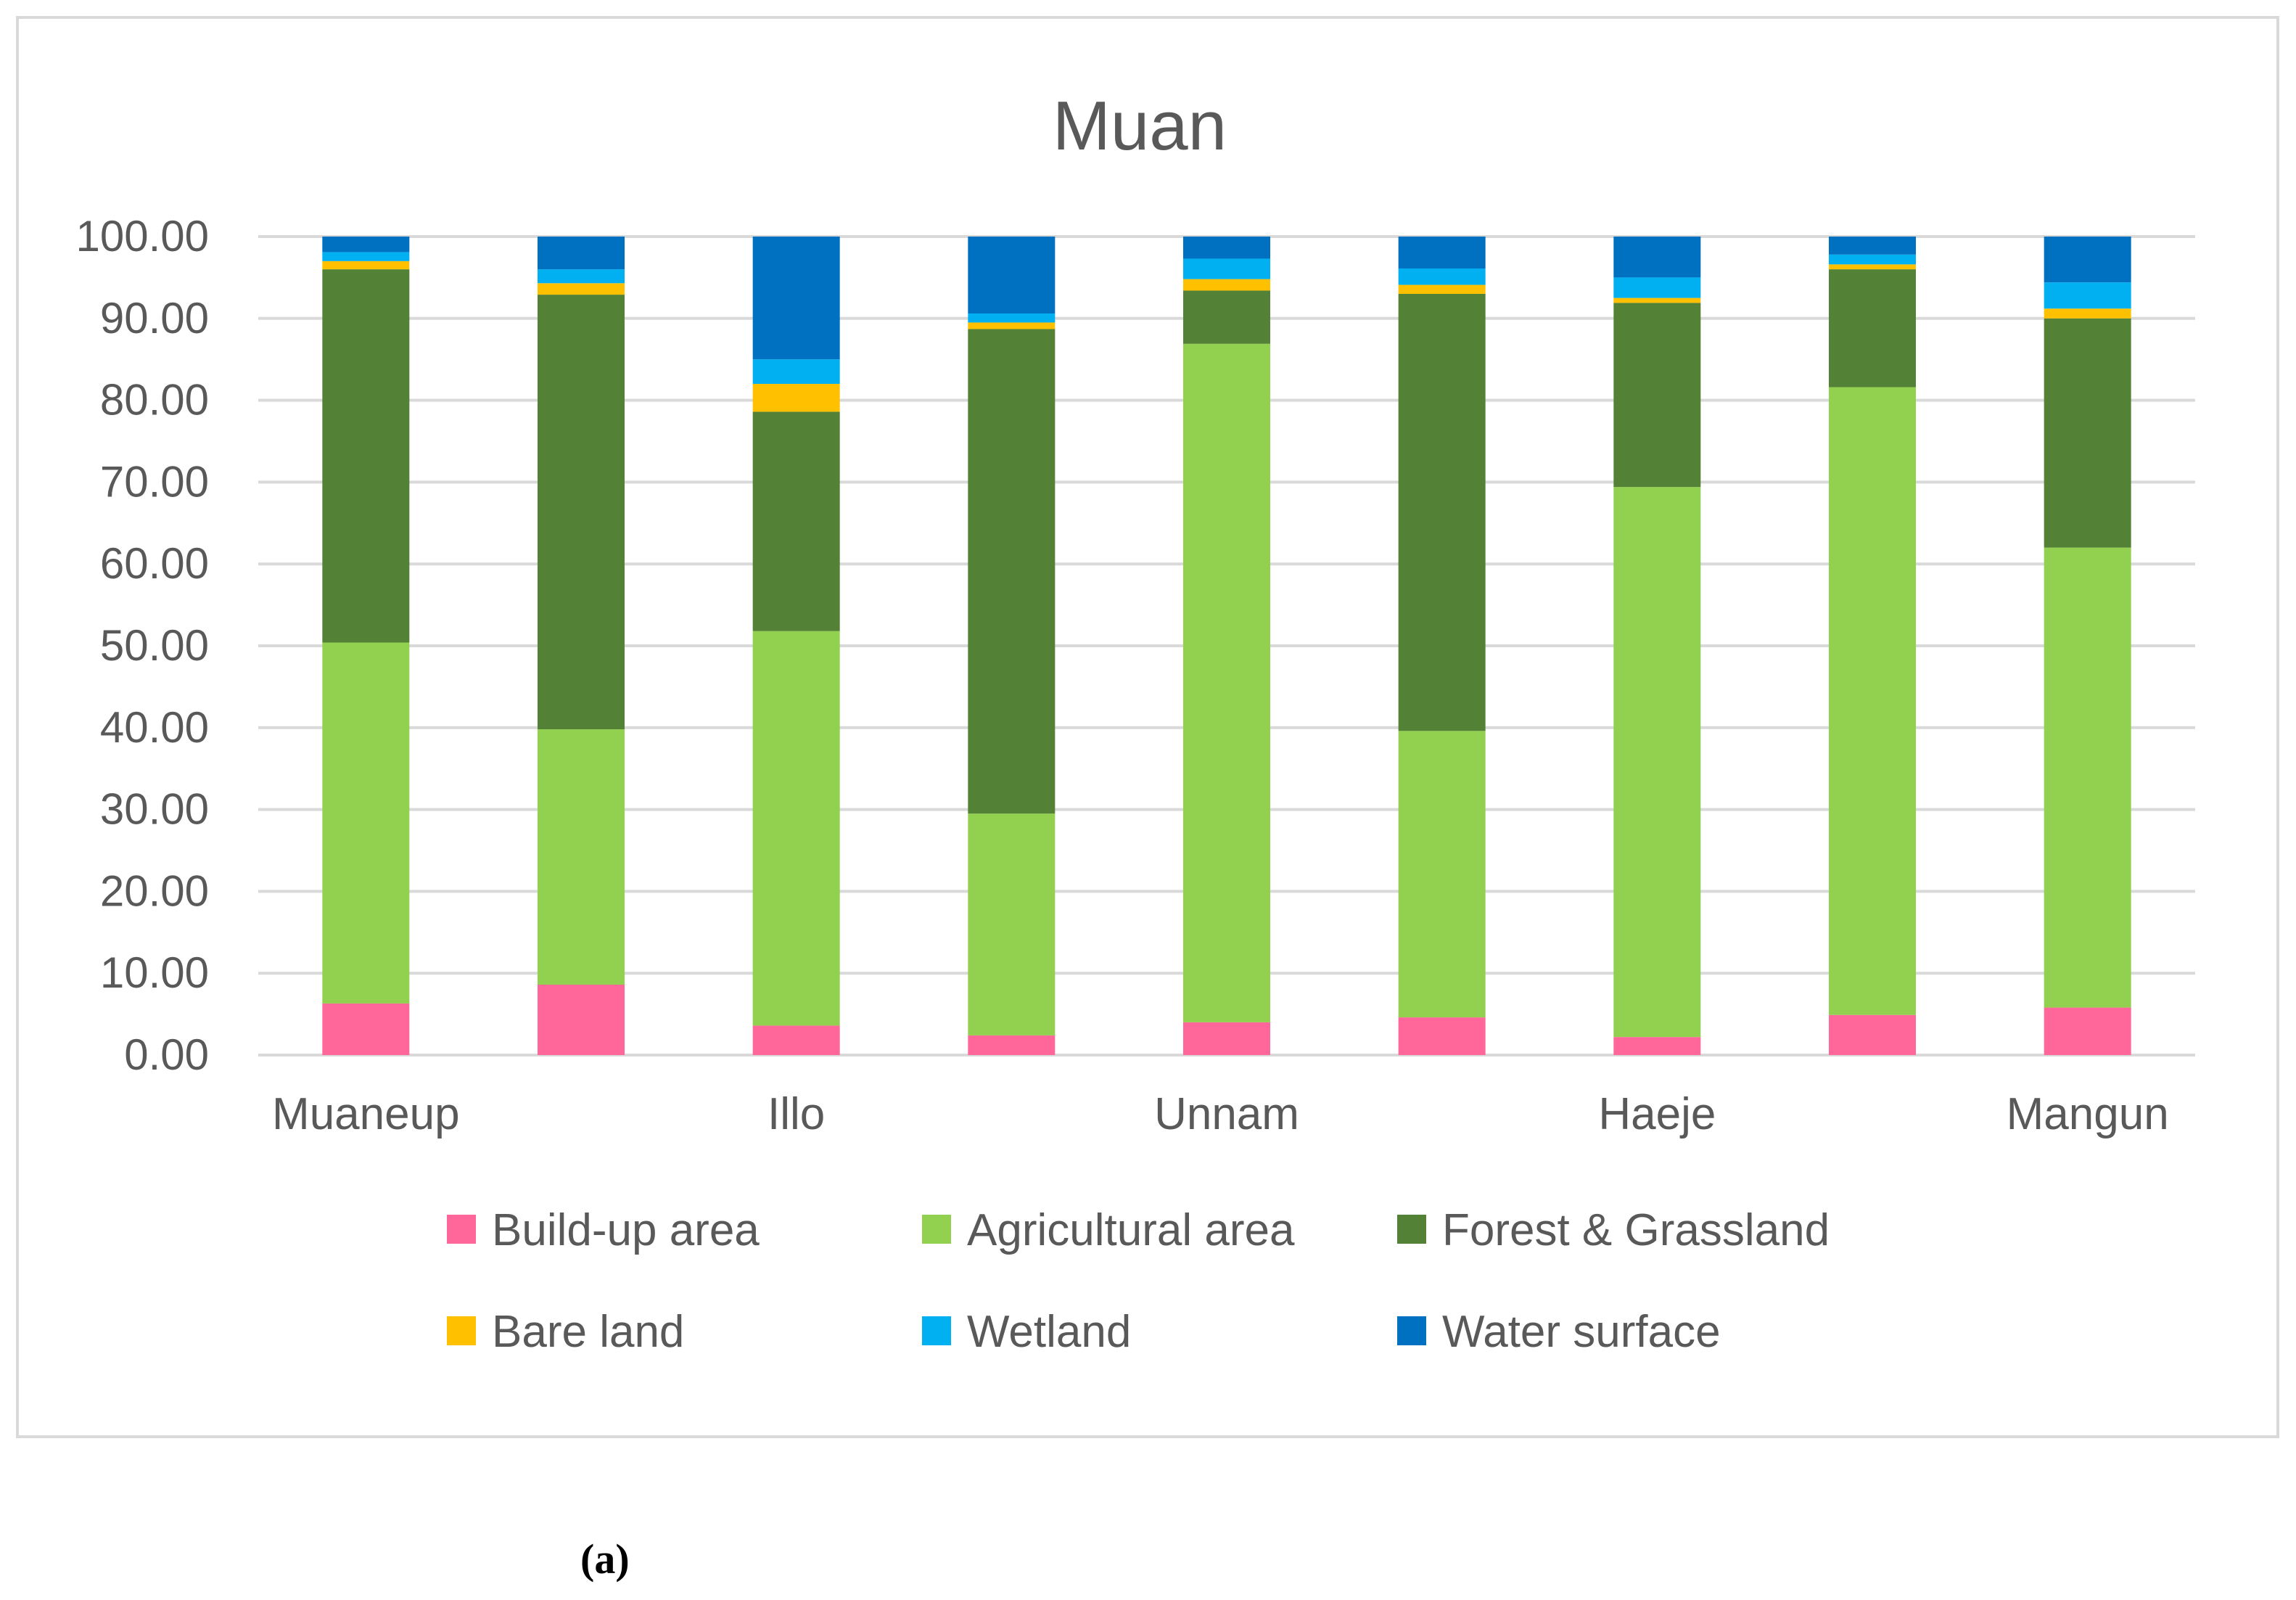  What do you see at coordinates (166, 1054) in the screenshot?
I see `y-tick-label: 0.00` at bounding box center [166, 1054].